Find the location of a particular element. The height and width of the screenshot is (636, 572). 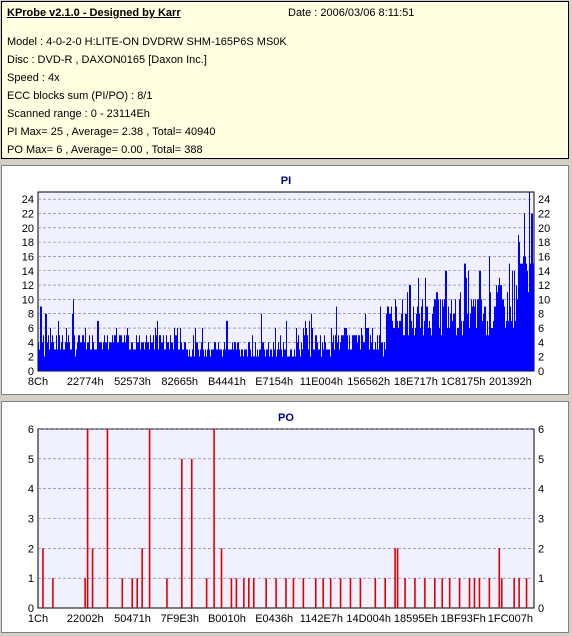

pi-chart-title: PI is located at coordinates (286, 181).